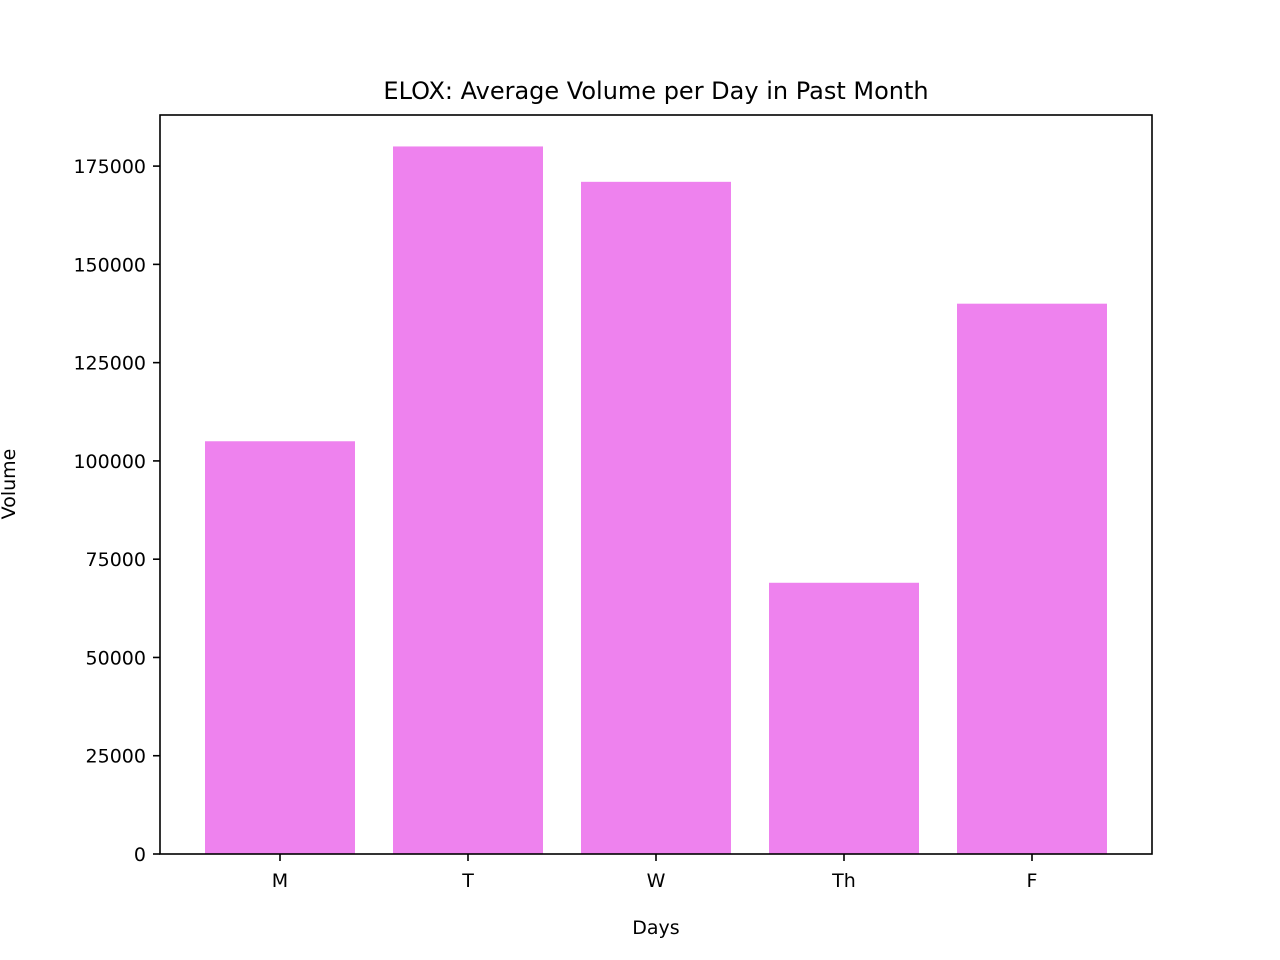 The height and width of the screenshot is (960, 1280). Describe the element at coordinates (656, 881) in the screenshot. I see `x-tick-label: W` at that location.